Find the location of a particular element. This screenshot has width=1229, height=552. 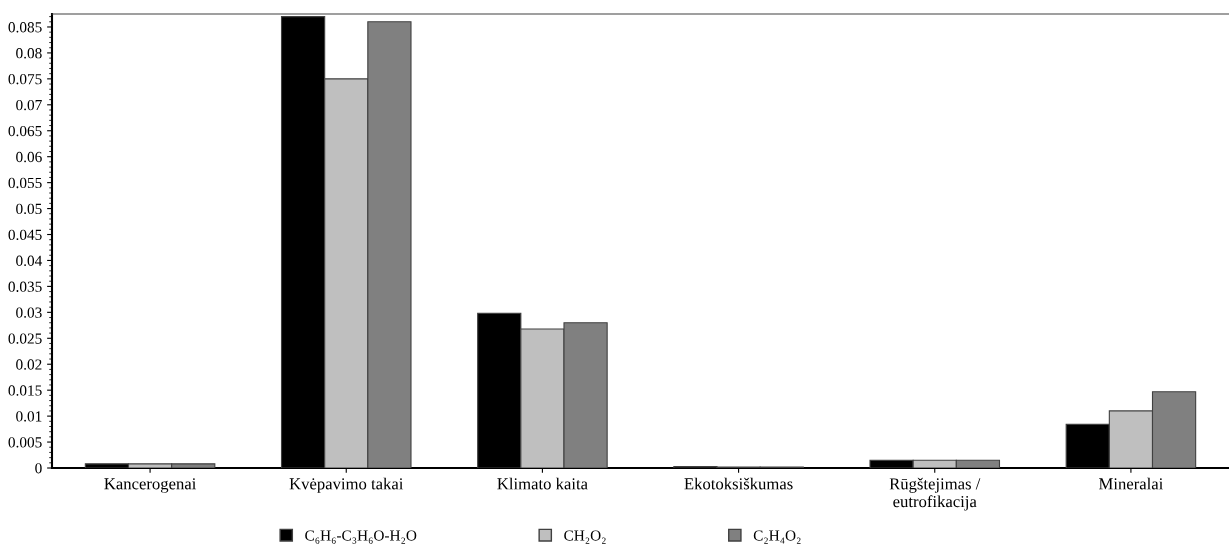

x-tick-label: Kancerogenai is located at coordinates (150, 485).